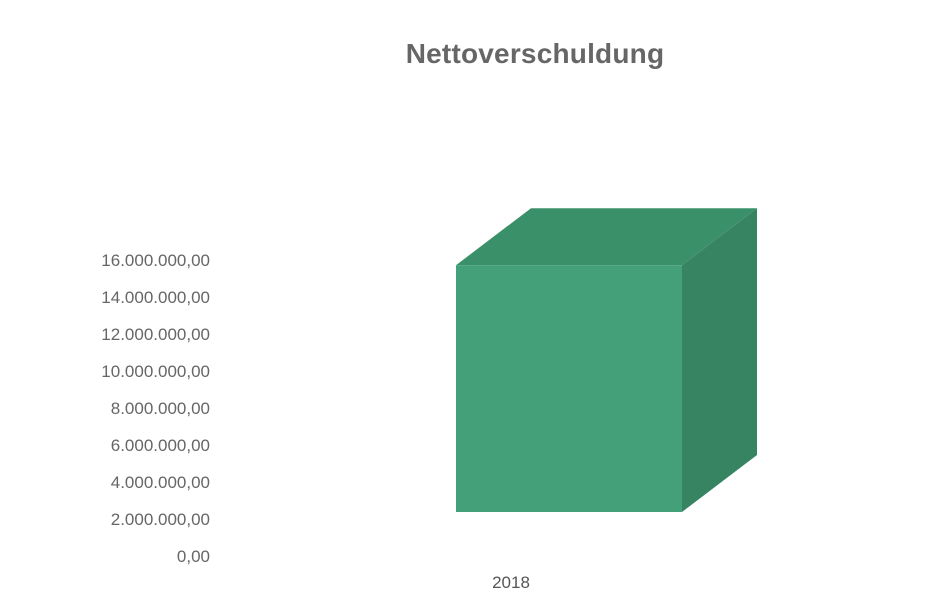 The image size is (945, 611). Describe the element at coordinates (160, 519) in the screenshot. I see `y-tick-label: 2.000.000,00` at that location.